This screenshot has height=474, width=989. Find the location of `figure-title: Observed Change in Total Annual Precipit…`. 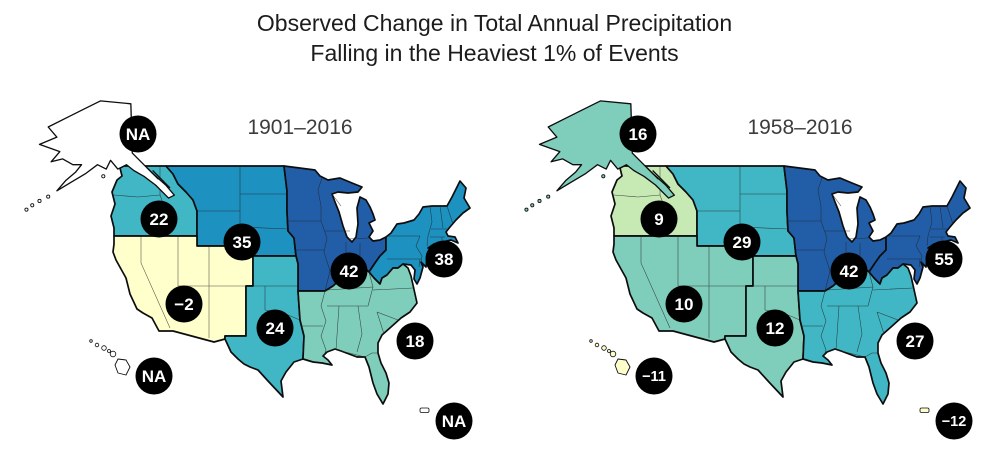

figure-title: Observed Change in Total Annual Precipit… is located at coordinates (494, 38).